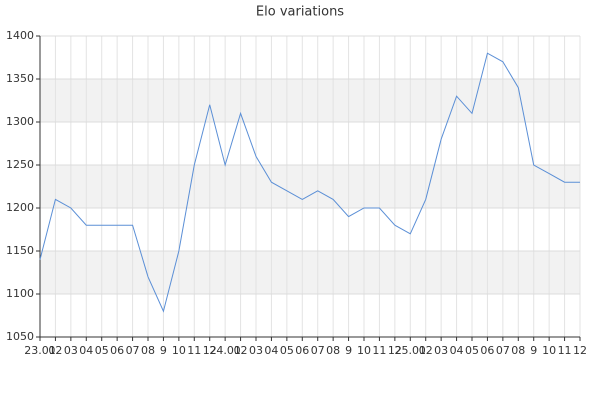 Image resolution: width=600 pixels, height=400 pixels. I want to click on y-tick-label: 1150, so click(20, 250).